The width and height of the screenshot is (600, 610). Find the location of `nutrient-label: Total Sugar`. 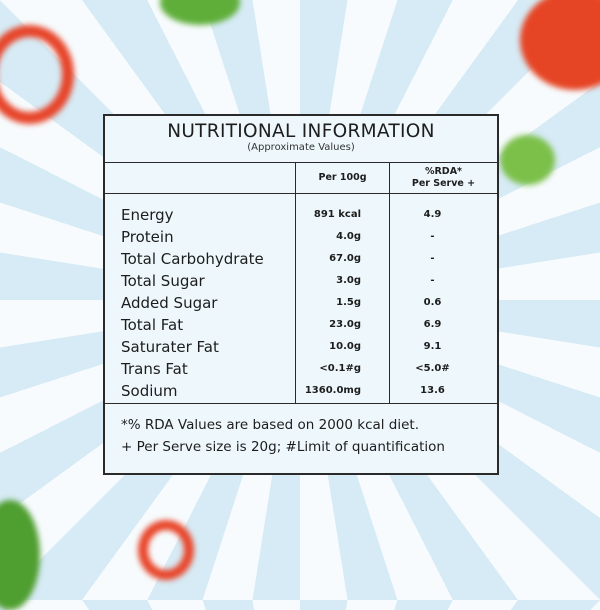

nutrient-label: Total Sugar is located at coordinates (163, 281).